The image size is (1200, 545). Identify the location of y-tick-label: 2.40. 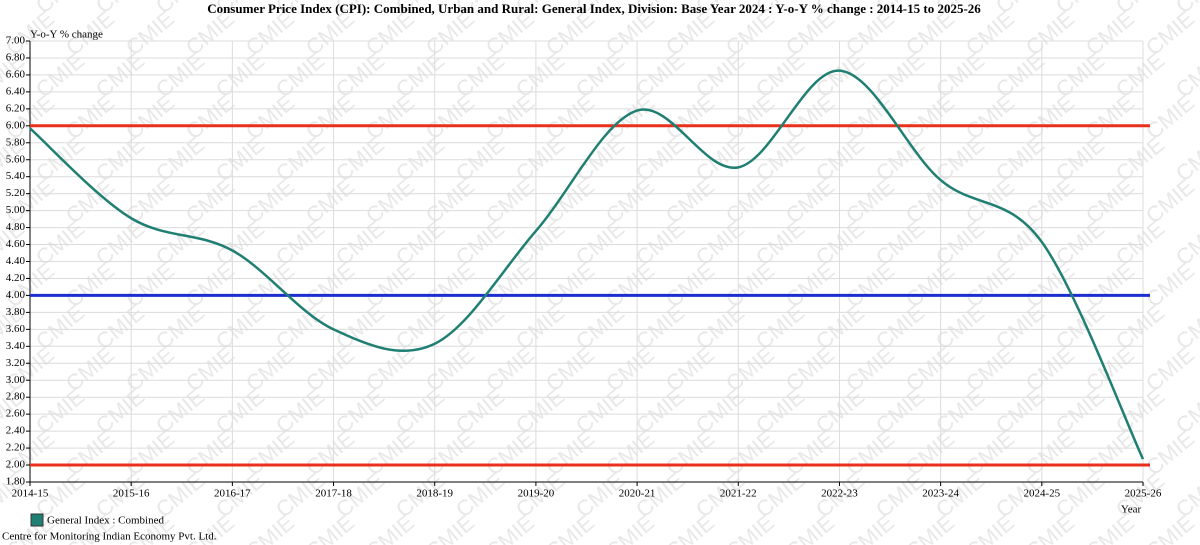
(16, 431).